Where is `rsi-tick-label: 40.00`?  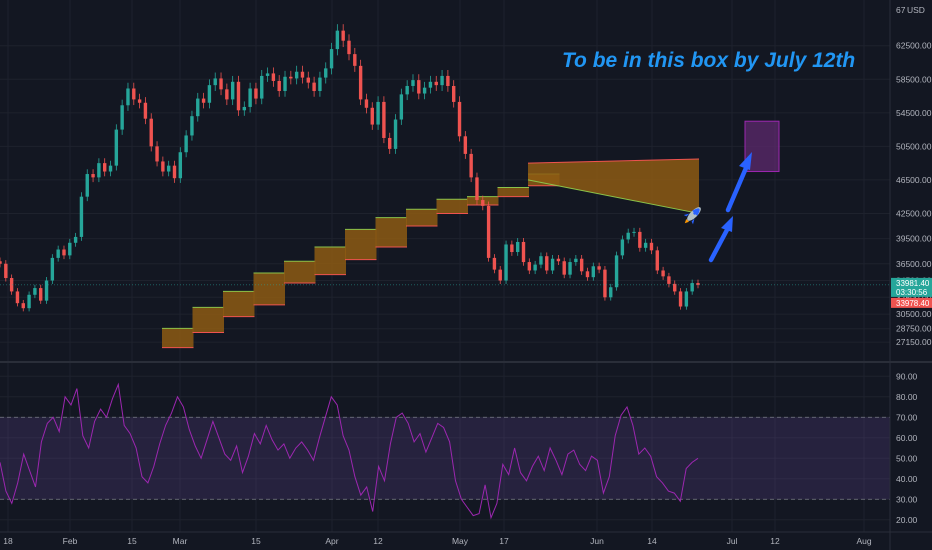 rsi-tick-label: 40.00 is located at coordinates (907, 479).